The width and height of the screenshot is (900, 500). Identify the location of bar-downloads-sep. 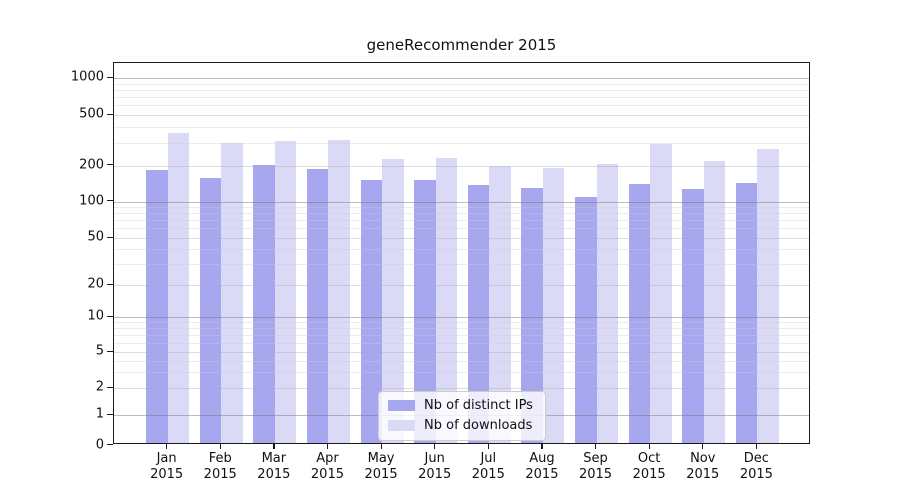
(607, 303).